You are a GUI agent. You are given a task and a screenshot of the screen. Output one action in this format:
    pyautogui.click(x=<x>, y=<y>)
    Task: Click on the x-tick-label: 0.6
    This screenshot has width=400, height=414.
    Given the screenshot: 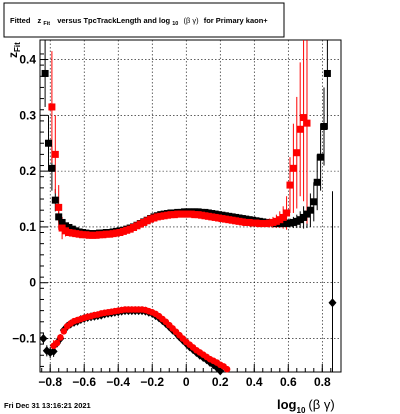 What is the action you would take?
    pyautogui.click(x=288, y=382)
    